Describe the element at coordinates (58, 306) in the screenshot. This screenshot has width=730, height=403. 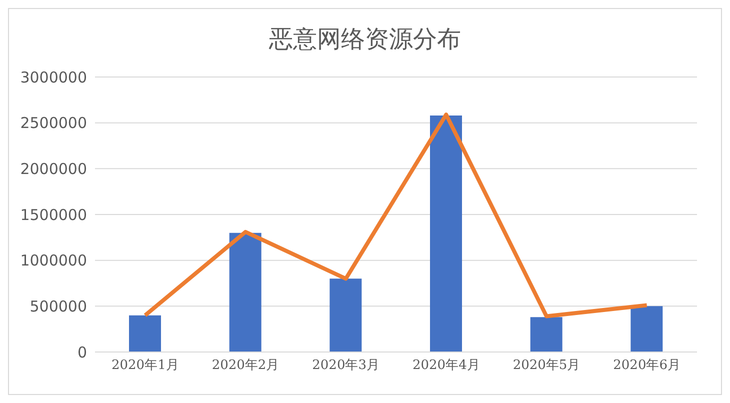
I see `y-tick-label: 500000` at that location.